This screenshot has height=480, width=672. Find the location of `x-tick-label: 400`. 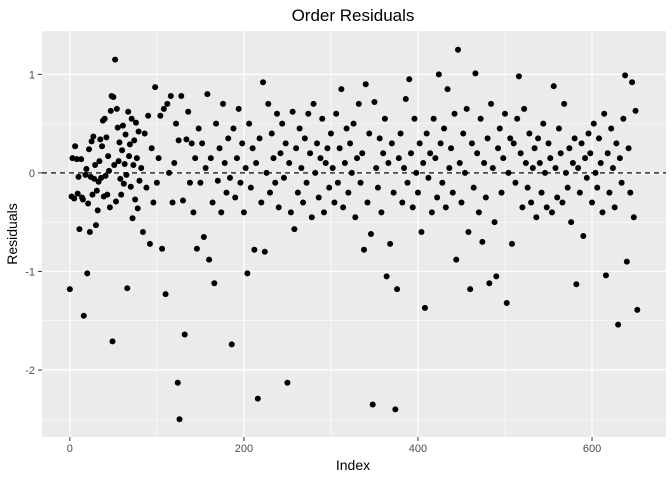

x-tick-label: 400 is located at coordinates (418, 449).